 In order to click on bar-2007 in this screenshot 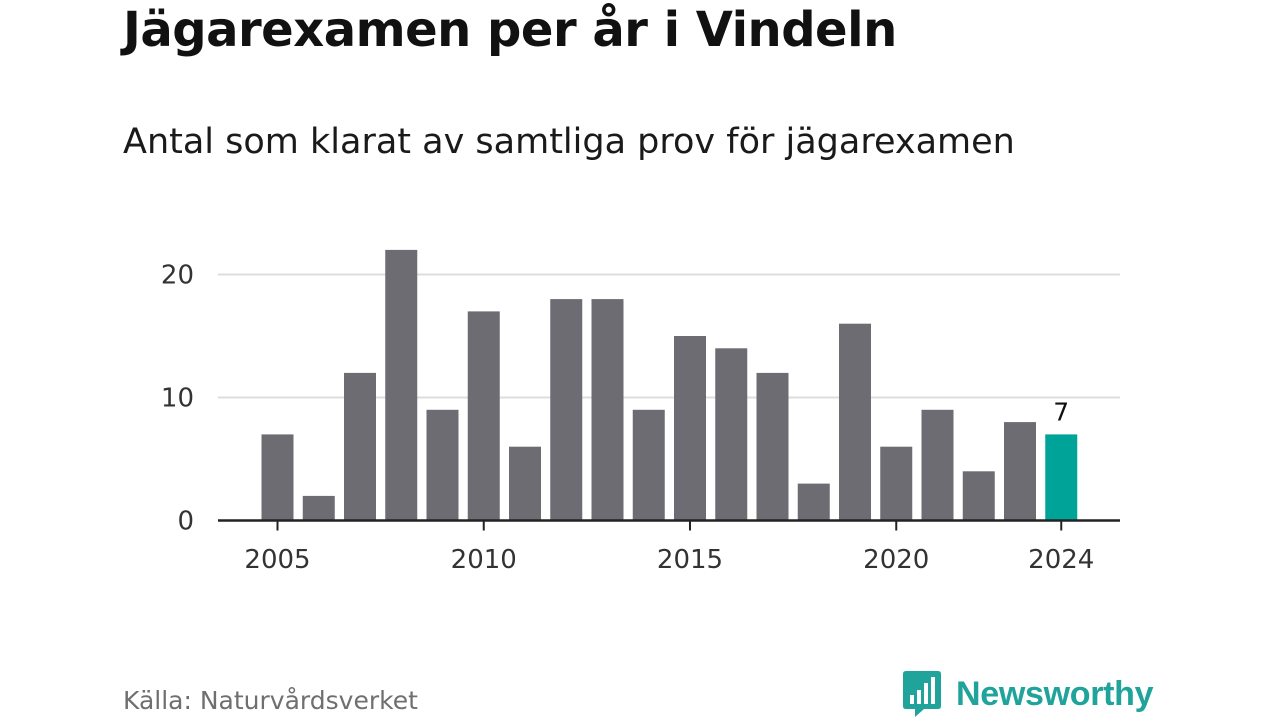, I will do `click(360, 446)`.